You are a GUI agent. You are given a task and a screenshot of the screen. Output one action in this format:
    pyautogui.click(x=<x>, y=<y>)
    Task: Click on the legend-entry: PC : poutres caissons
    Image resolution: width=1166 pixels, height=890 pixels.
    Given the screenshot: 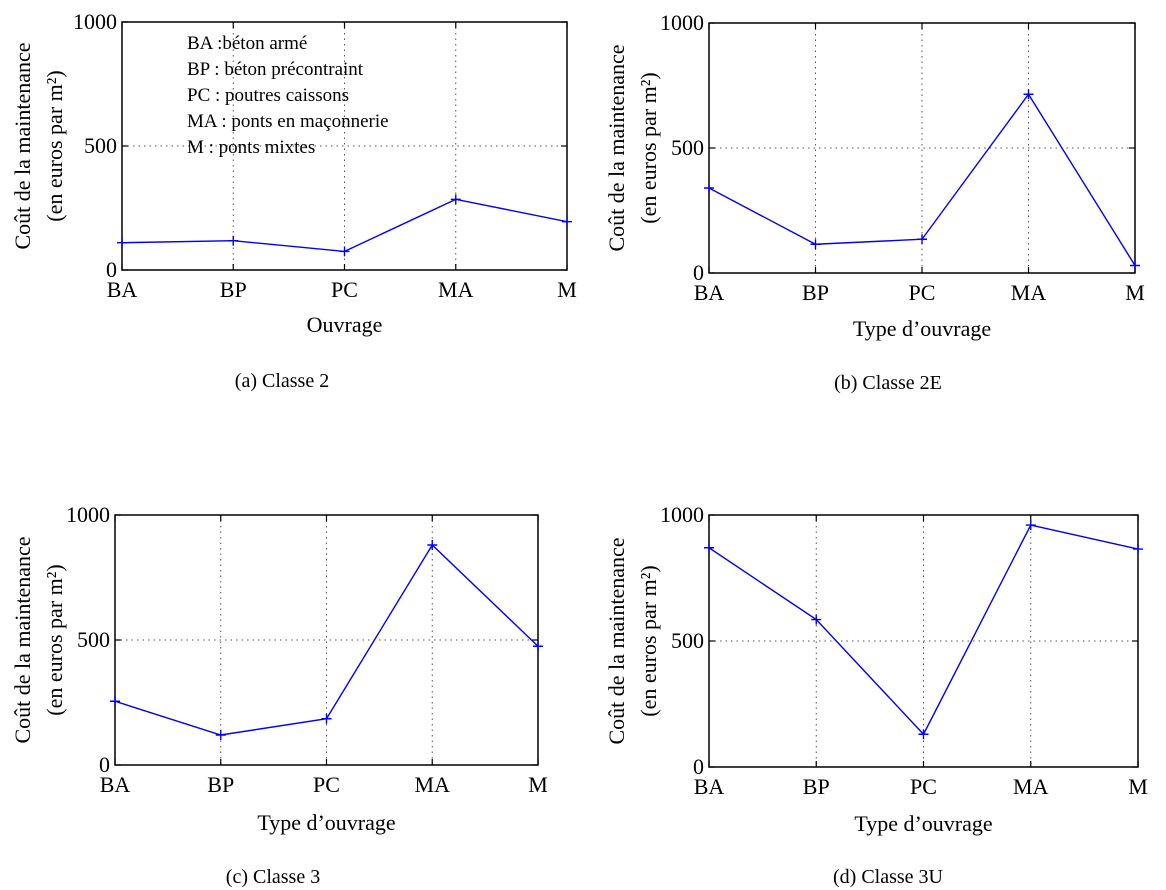 What is the action you would take?
    pyautogui.click(x=268, y=95)
    